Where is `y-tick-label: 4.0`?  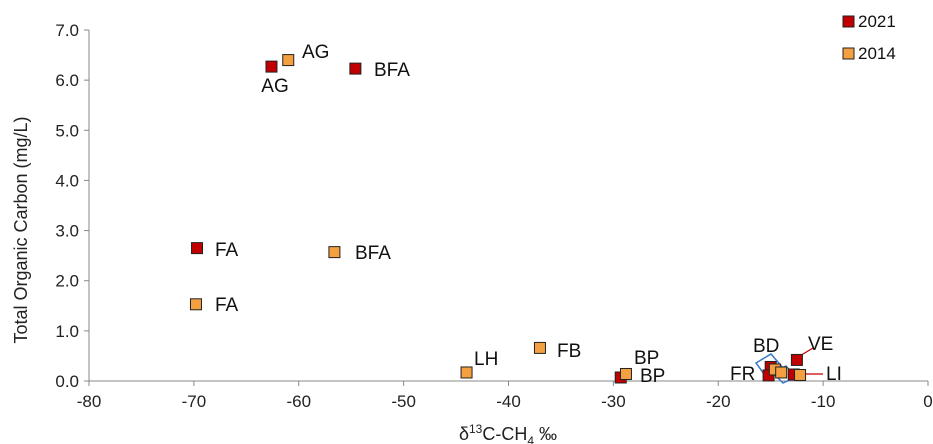
y-tick-label: 4.0 is located at coordinates (67, 180).